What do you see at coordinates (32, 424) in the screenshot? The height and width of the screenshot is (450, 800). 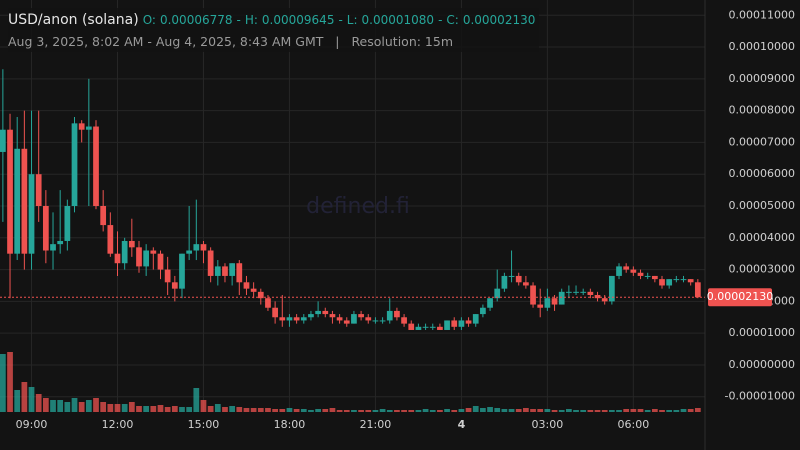 I see `x-tick-label: 09:00` at bounding box center [32, 424].